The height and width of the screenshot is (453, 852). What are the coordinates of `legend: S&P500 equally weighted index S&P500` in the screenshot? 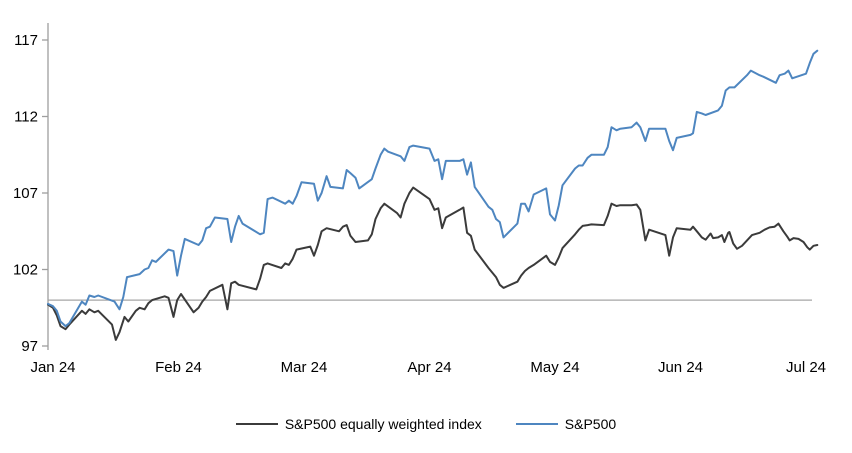 It's located at (426, 424).